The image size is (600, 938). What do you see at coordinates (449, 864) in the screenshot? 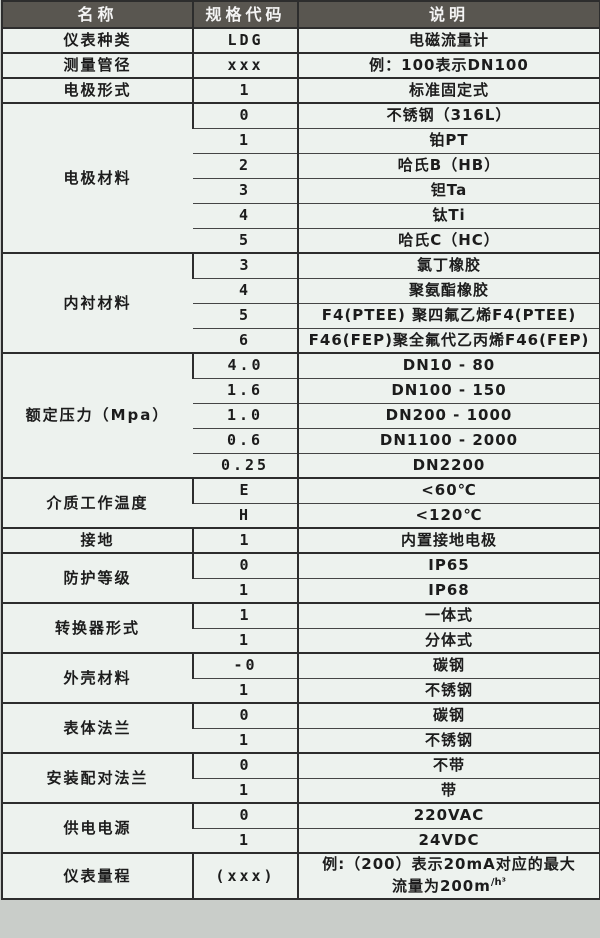
I see `description-line-1: 例:（200）表示20mA对应的最大` at bounding box center [449, 864].